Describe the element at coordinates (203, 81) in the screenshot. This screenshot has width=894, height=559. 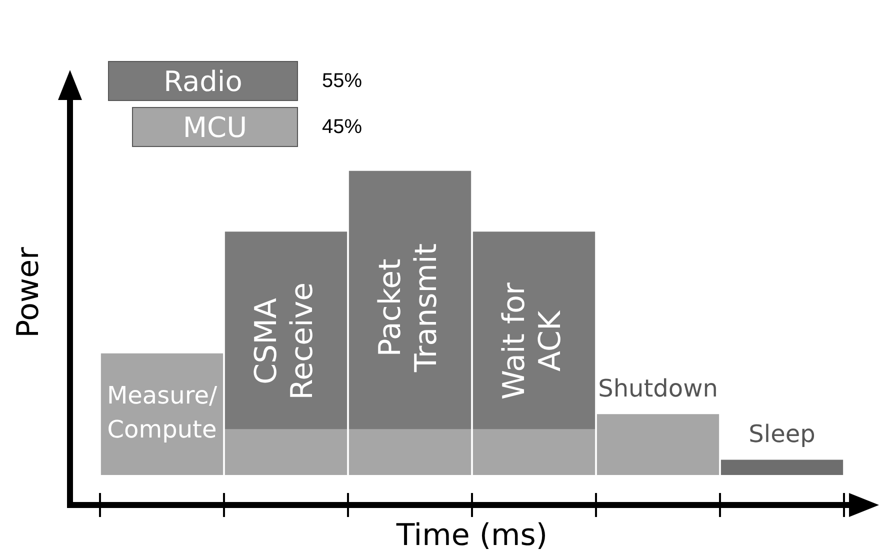
I see `text: Radio` at that location.